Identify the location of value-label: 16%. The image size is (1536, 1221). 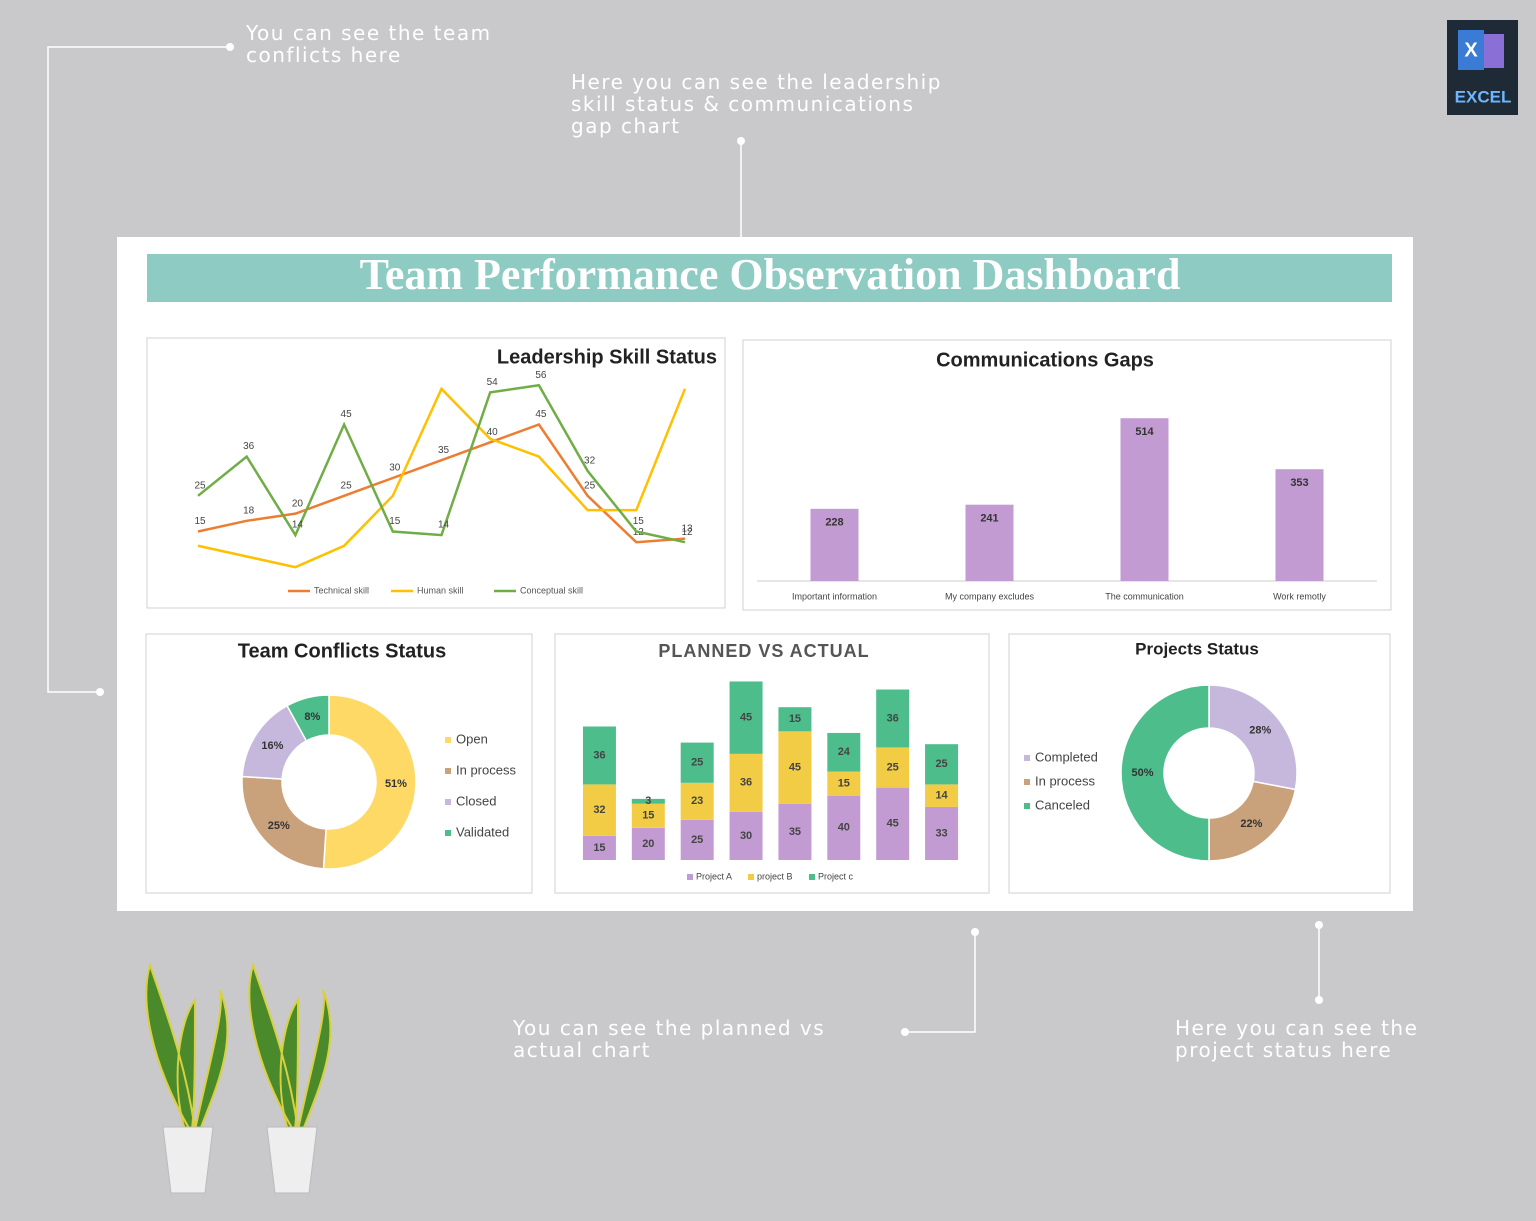
(272, 746).